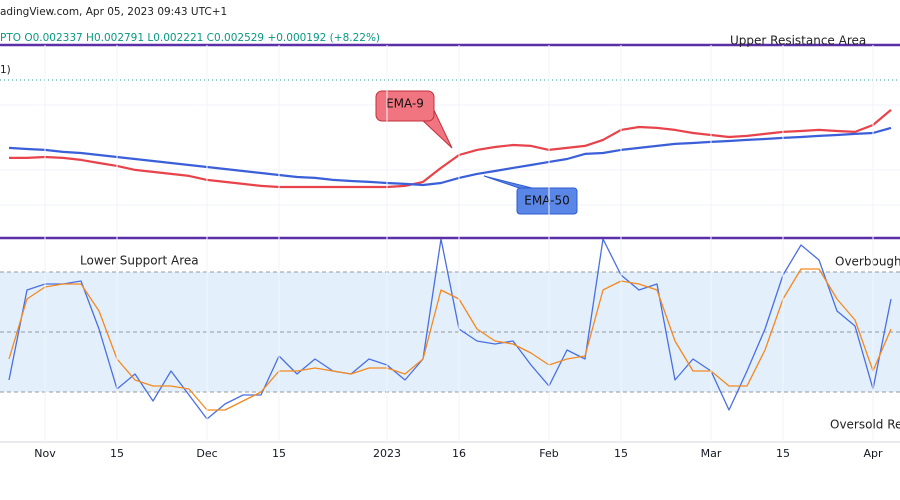  Describe the element at coordinates (873, 453) in the screenshot. I see `x-tick-label: Apr` at that location.